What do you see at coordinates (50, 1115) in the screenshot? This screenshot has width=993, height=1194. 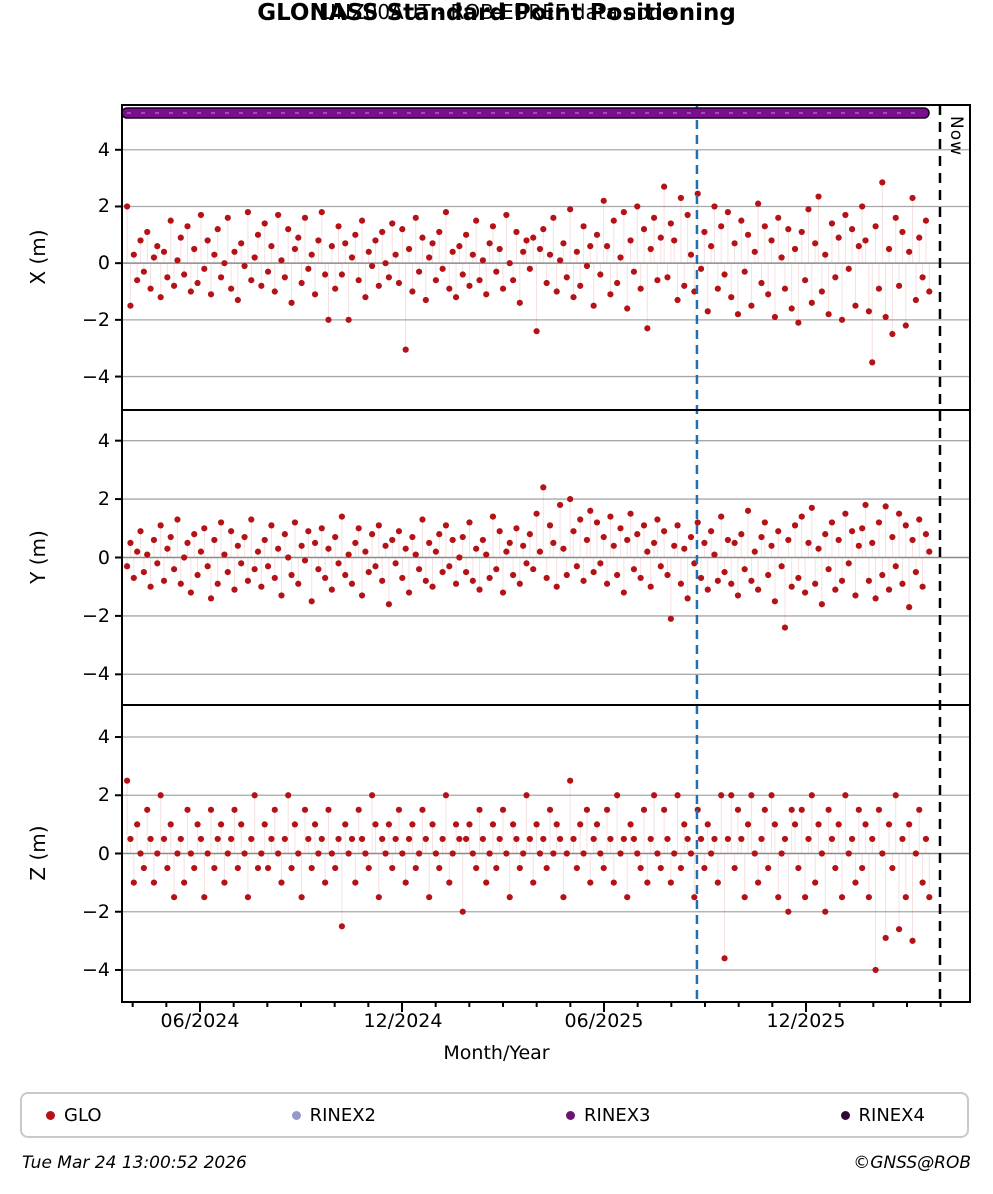 I see `glo-marker-icon` at bounding box center [50, 1115].